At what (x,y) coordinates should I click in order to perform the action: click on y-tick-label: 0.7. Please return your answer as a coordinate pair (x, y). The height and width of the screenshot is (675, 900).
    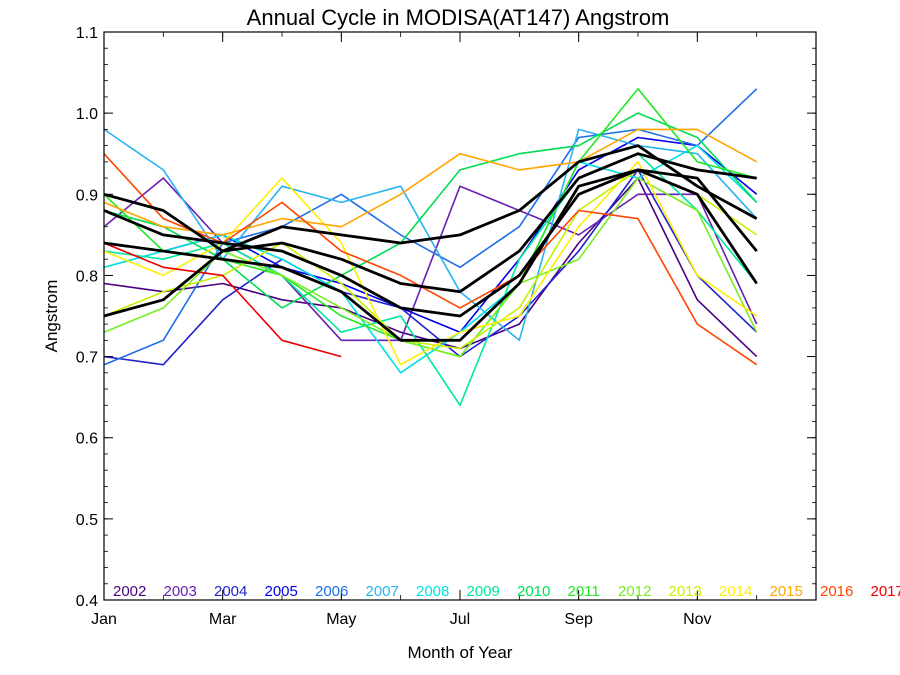
    Looking at the image, I should click on (87, 358).